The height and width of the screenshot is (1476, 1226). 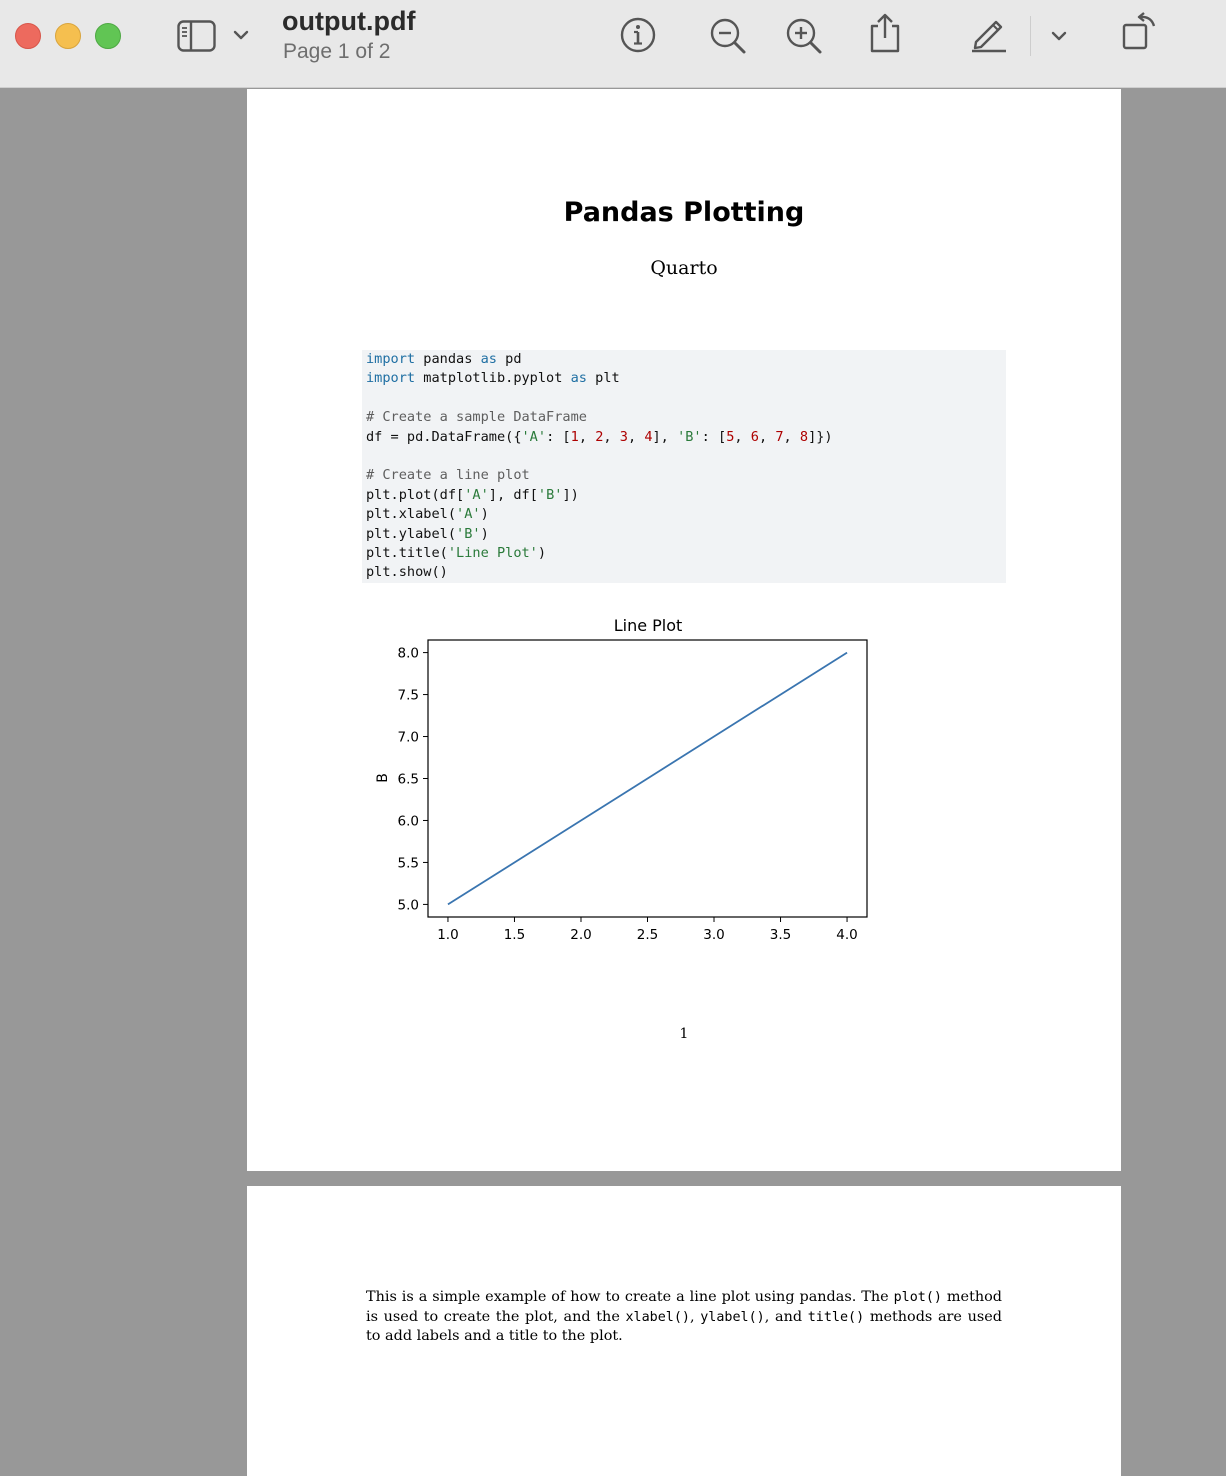 I want to click on code-line: plt.plot(df['A'], df['B']), so click(x=472, y=494).